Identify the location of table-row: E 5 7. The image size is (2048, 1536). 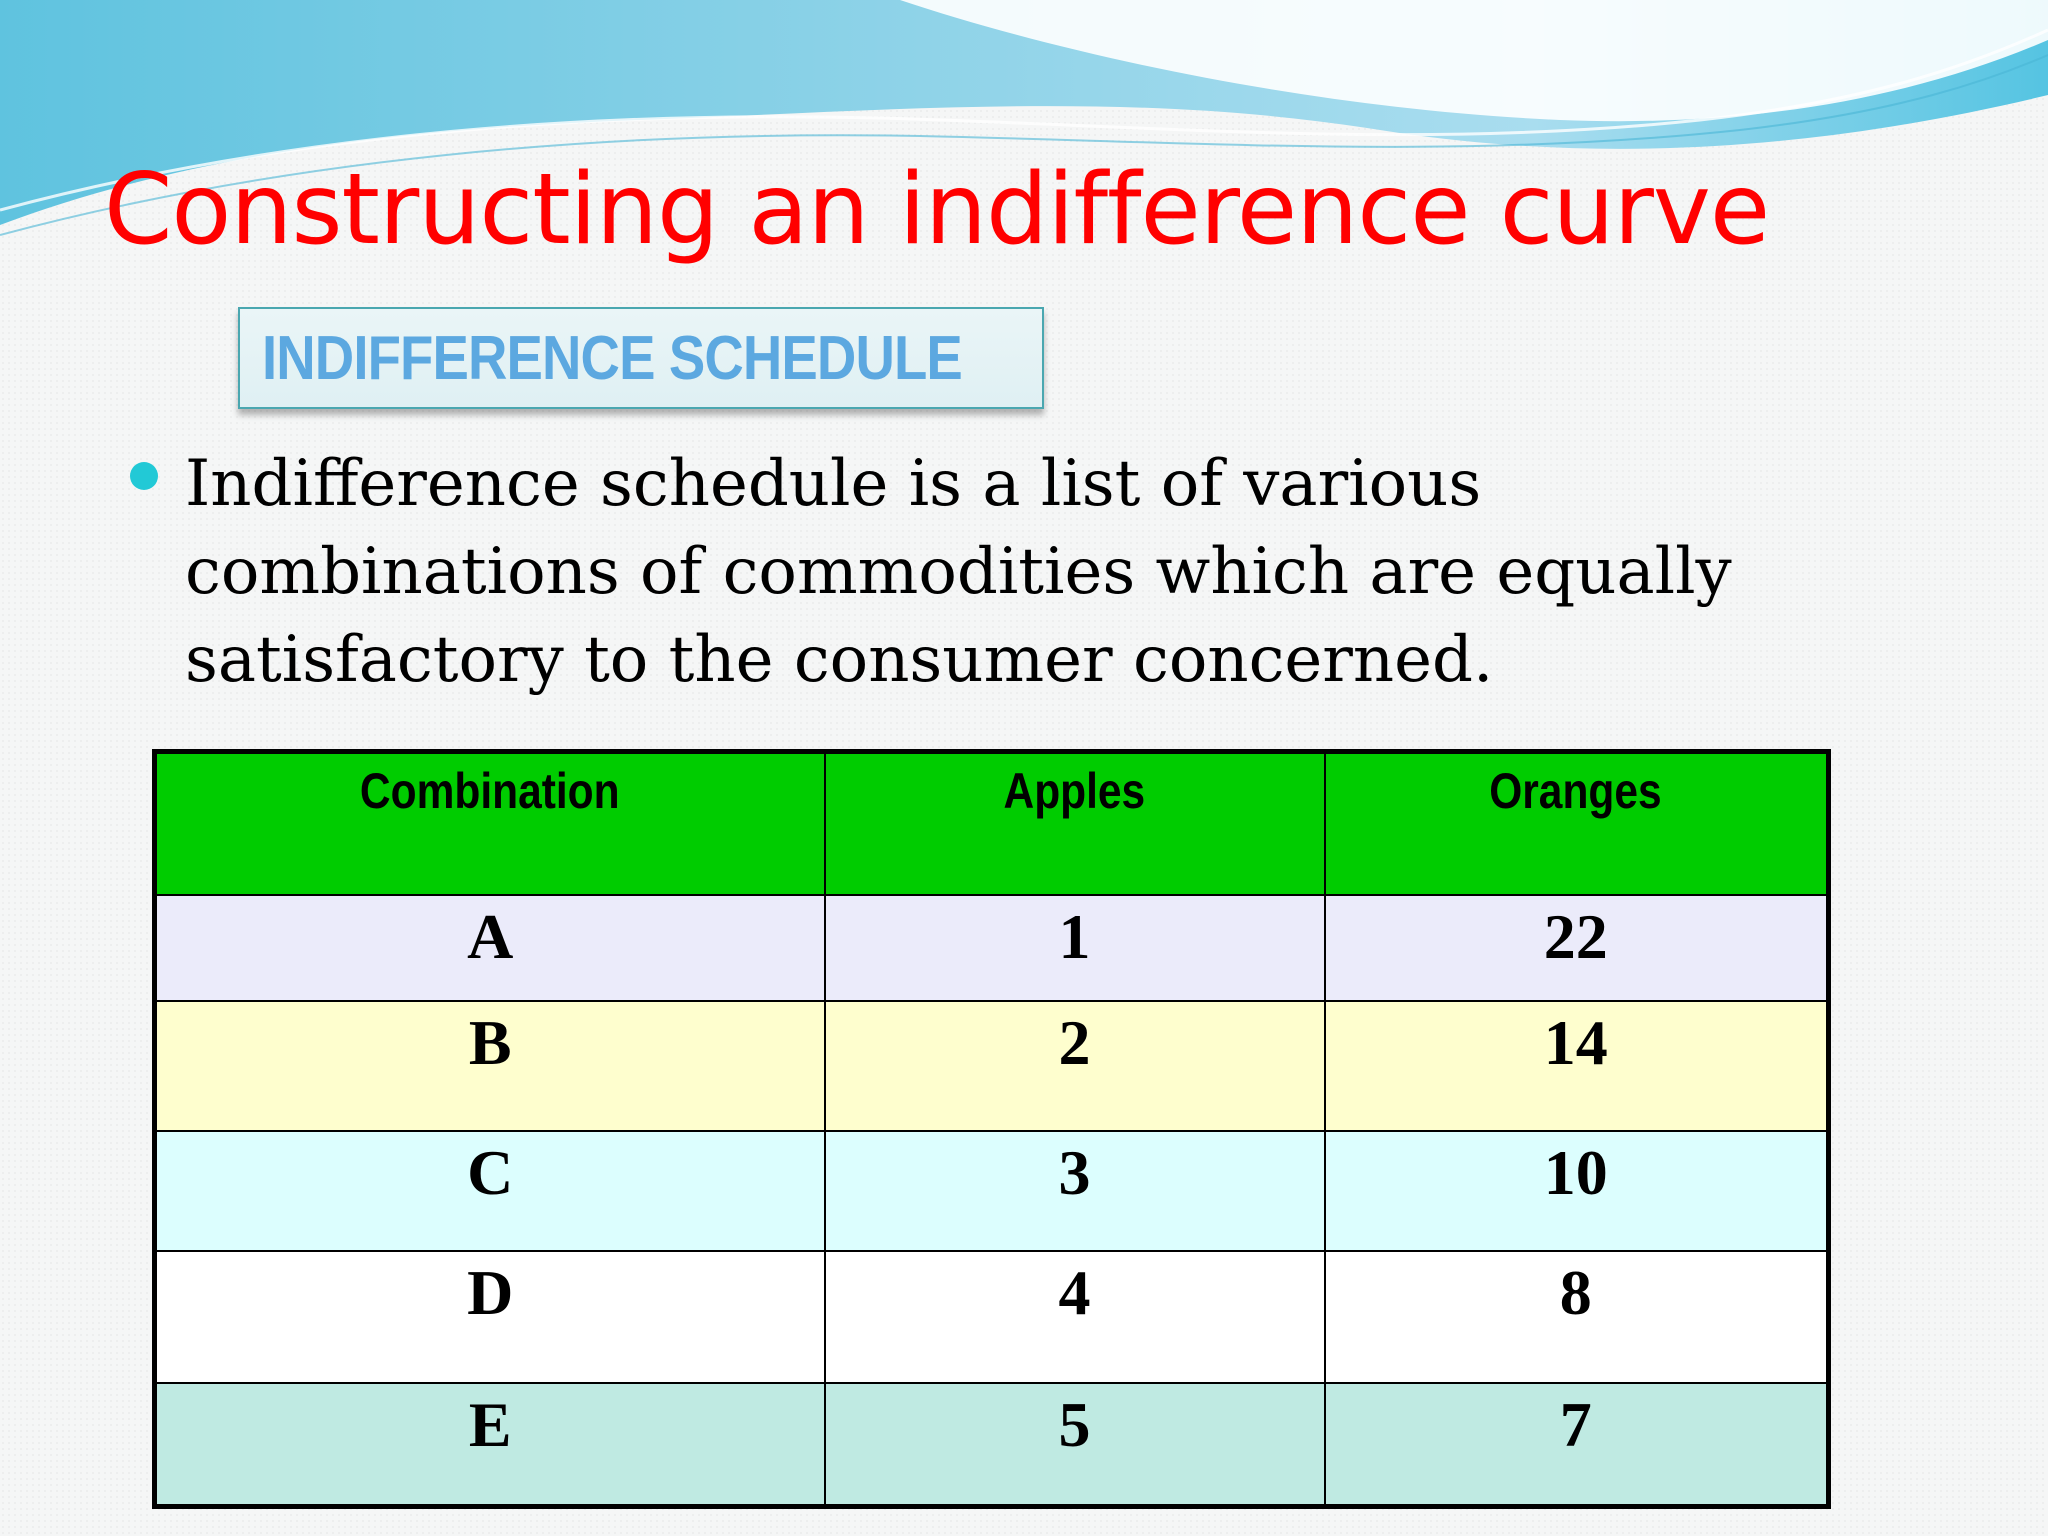
(991, 1445).